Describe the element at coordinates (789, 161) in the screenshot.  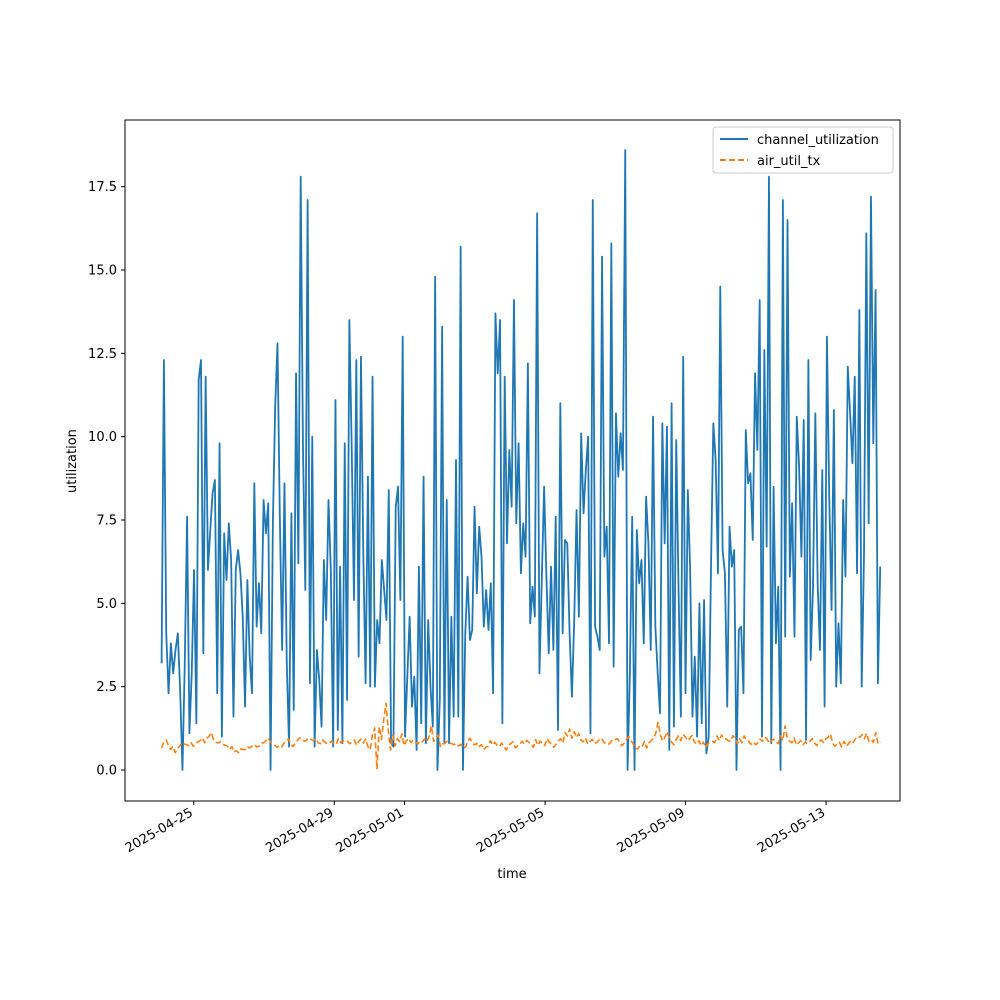
I see `legend-label-air-util-tx: air_util_tx` at that location.